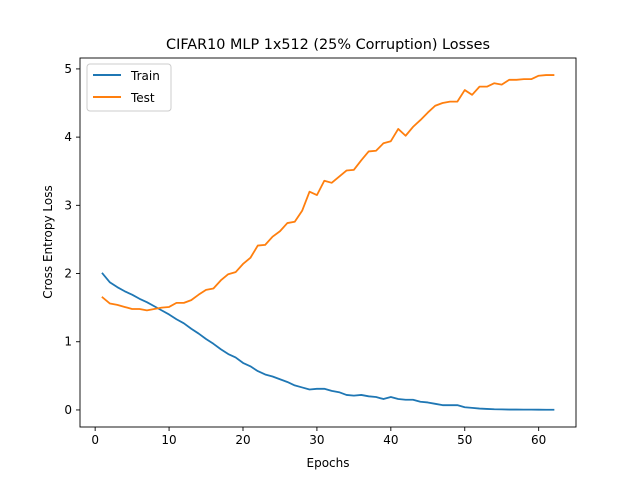 The height and width of the screenshot is (484, 640). Describe the element at coordinates (390, 440) in the screenshot. I see `x-tick-label: 40` at that location.